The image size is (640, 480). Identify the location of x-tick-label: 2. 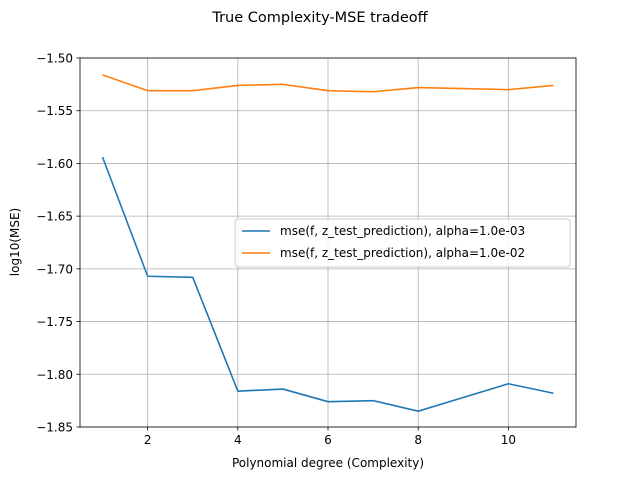
(148, 440).